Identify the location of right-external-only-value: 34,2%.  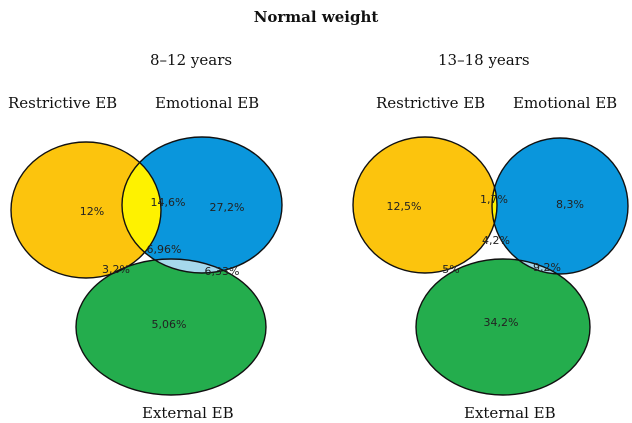
(501, 322).